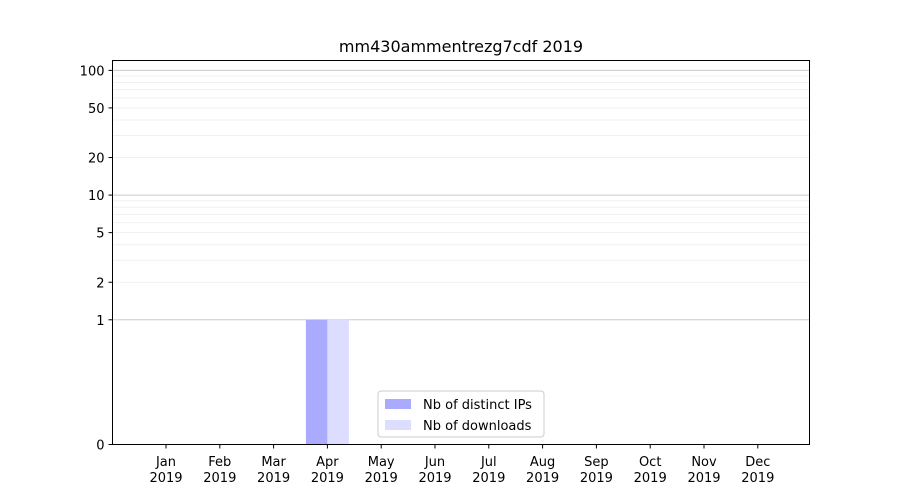 The image size is (900, 500). I want to click on y-tick-label: 50, so click(96, 109).